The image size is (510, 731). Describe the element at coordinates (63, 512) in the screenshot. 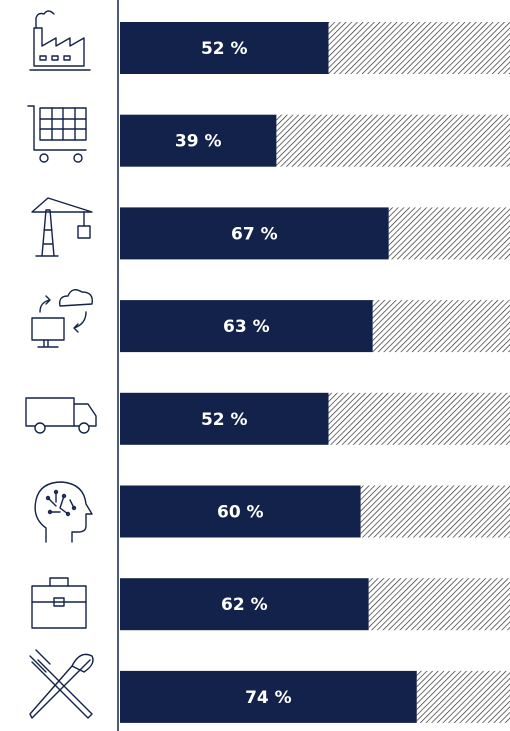

I see `head-icon` at that location.